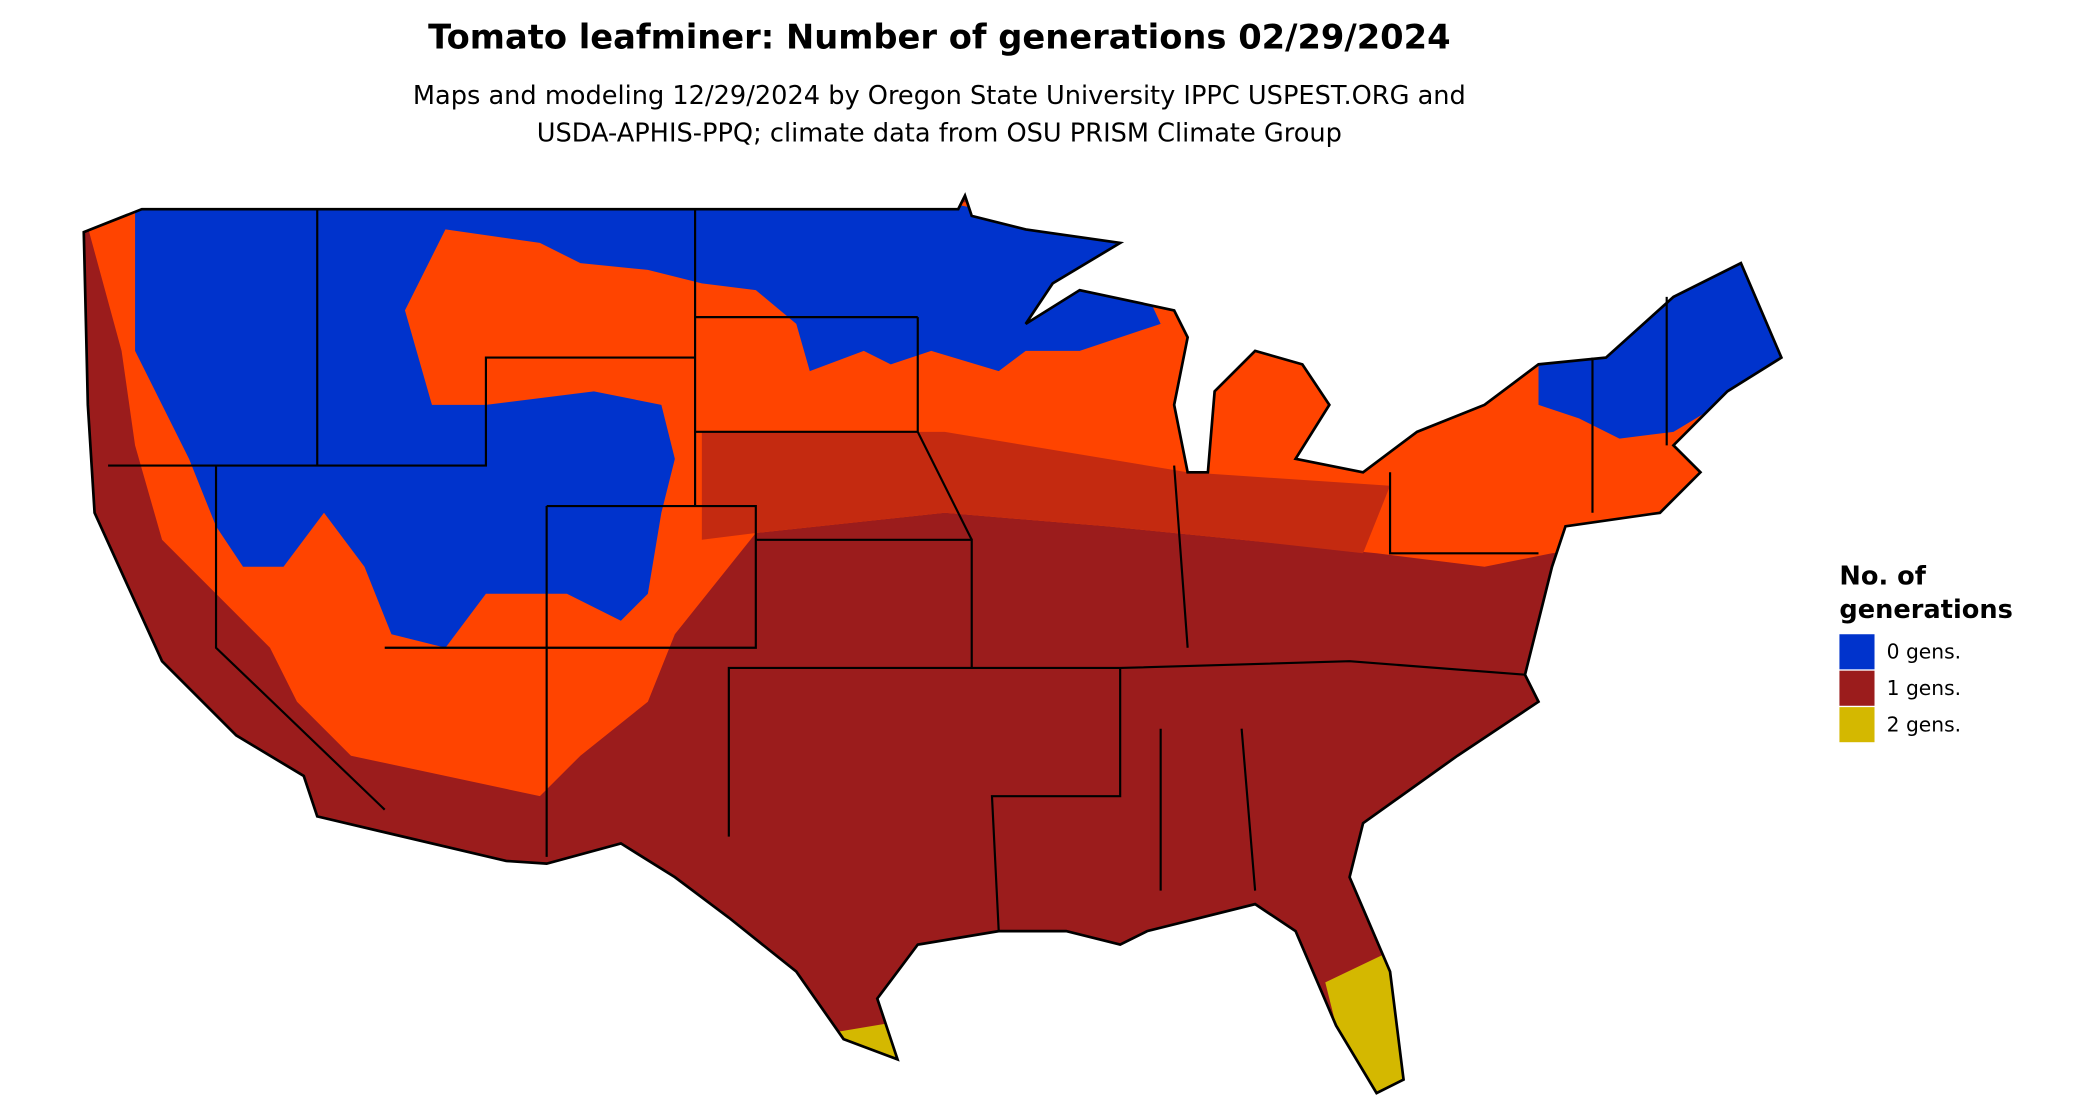 This screenshot has height=1120, width=2100. What do you see at coordinates (1368, 1022) in the screenshot?
I see `region-2-gen` at bounding box center [1368, 1022].